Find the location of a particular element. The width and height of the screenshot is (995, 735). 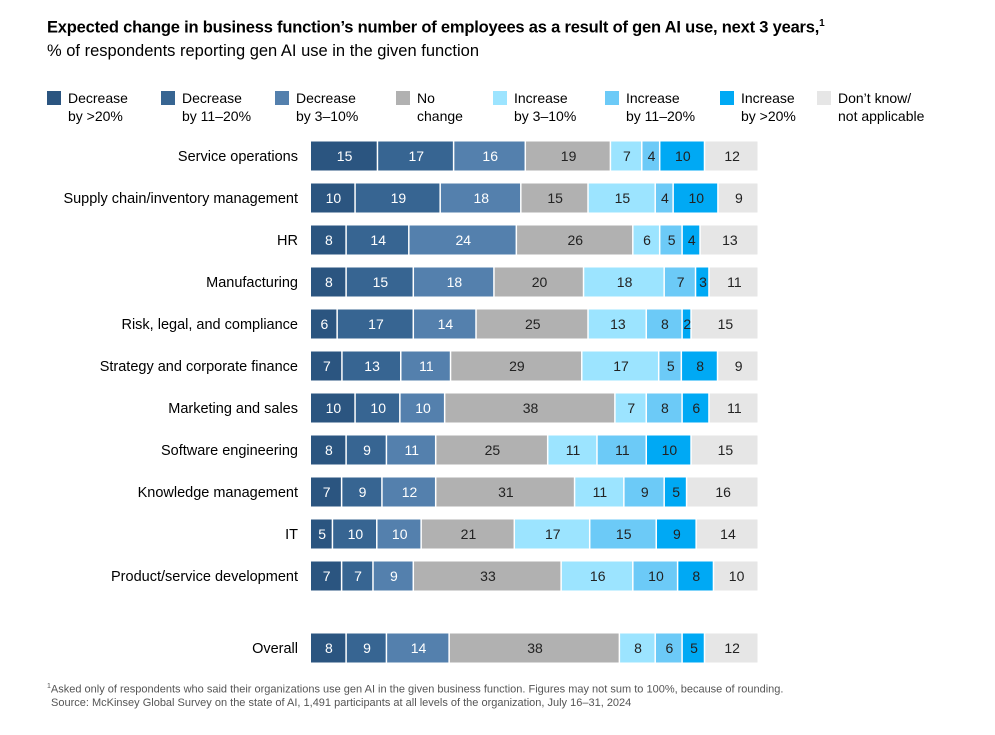

data-label: 25 is located at coordinates (493, 450).